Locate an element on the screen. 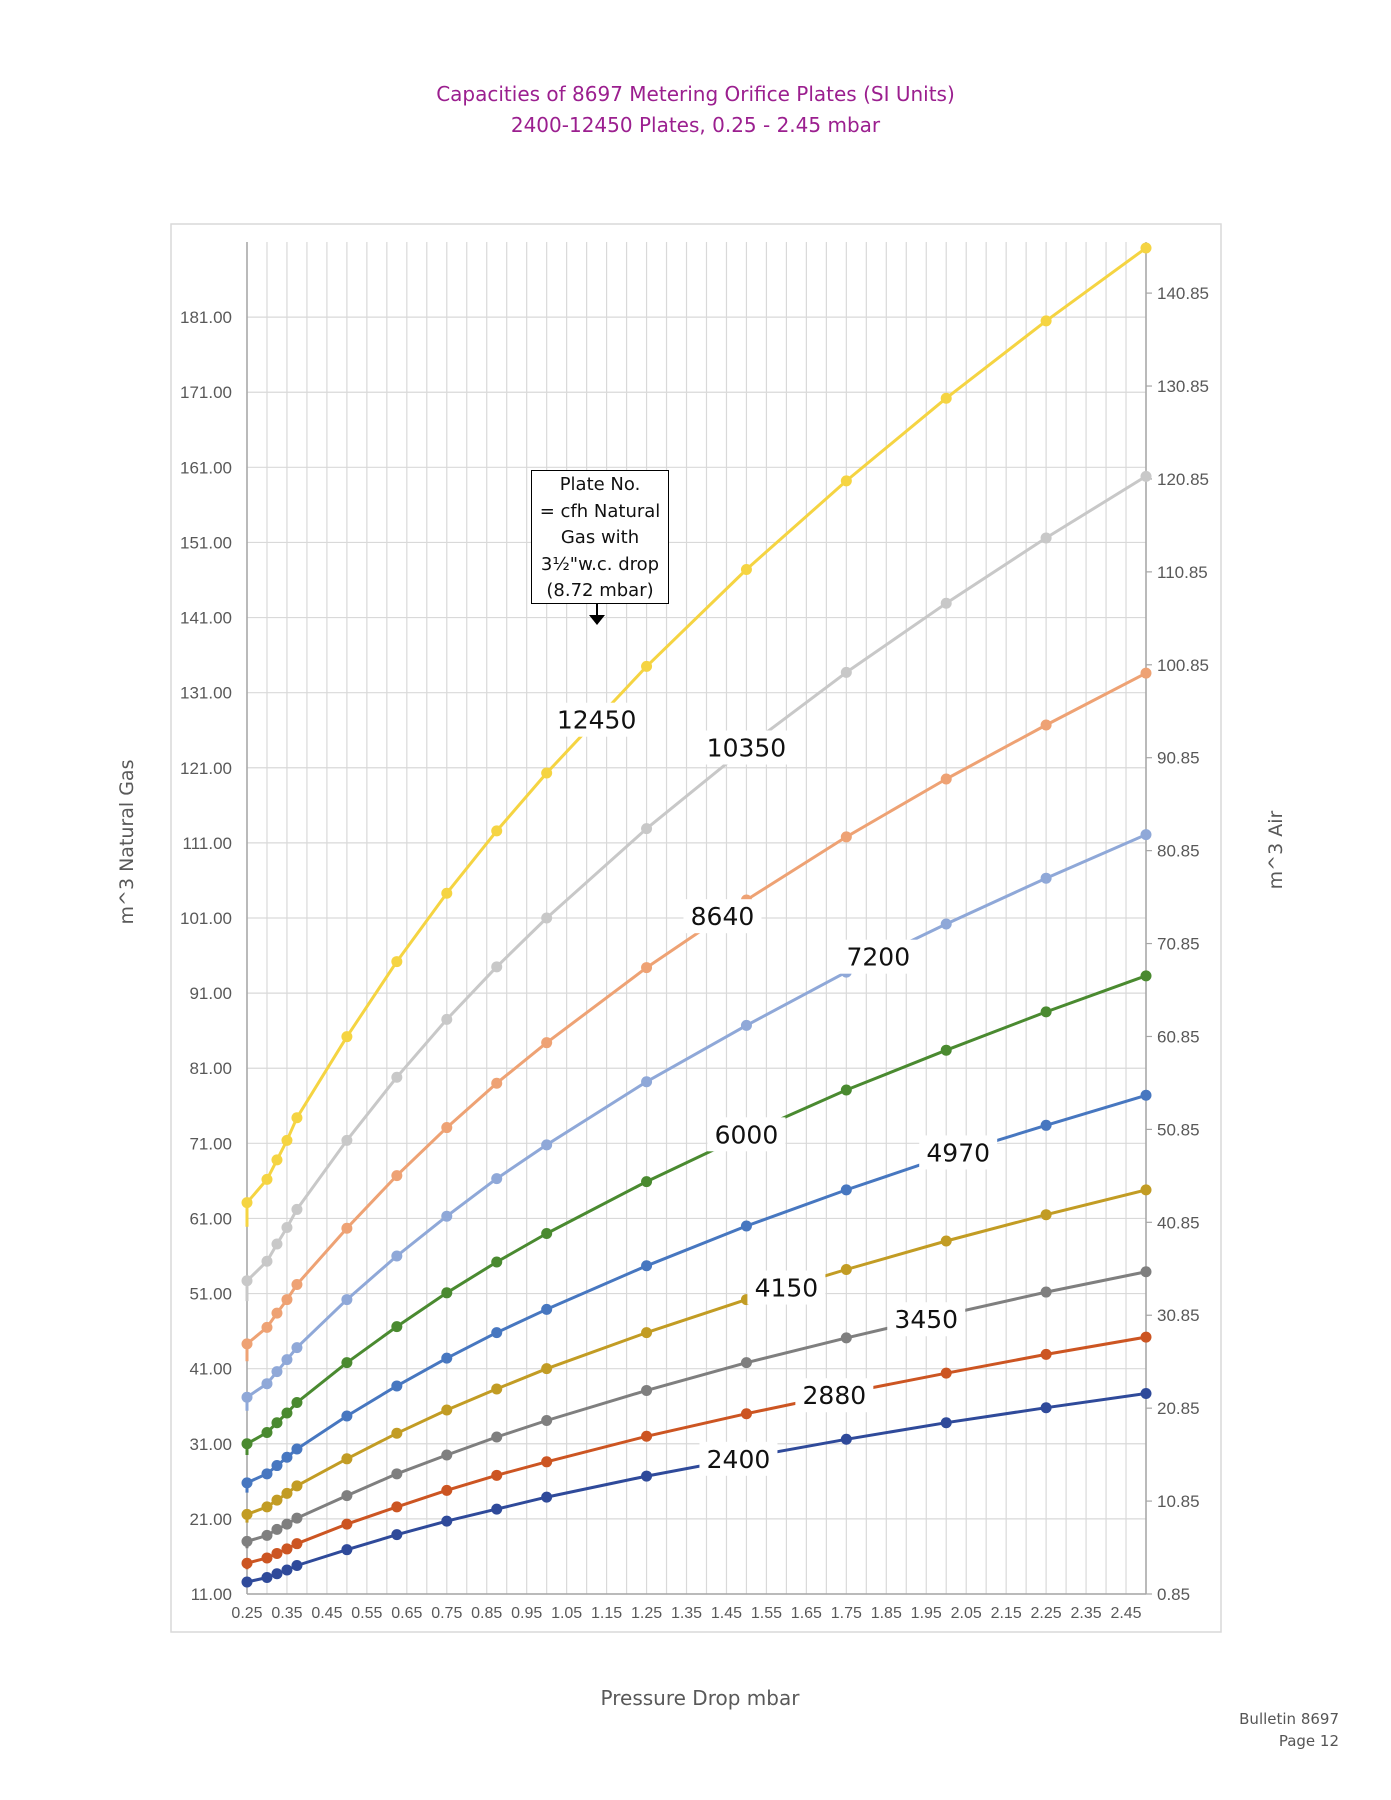 This screenshot has height=1800, width=1391. x-tick-label: 2.05 is located at coordinates (966, 1613).